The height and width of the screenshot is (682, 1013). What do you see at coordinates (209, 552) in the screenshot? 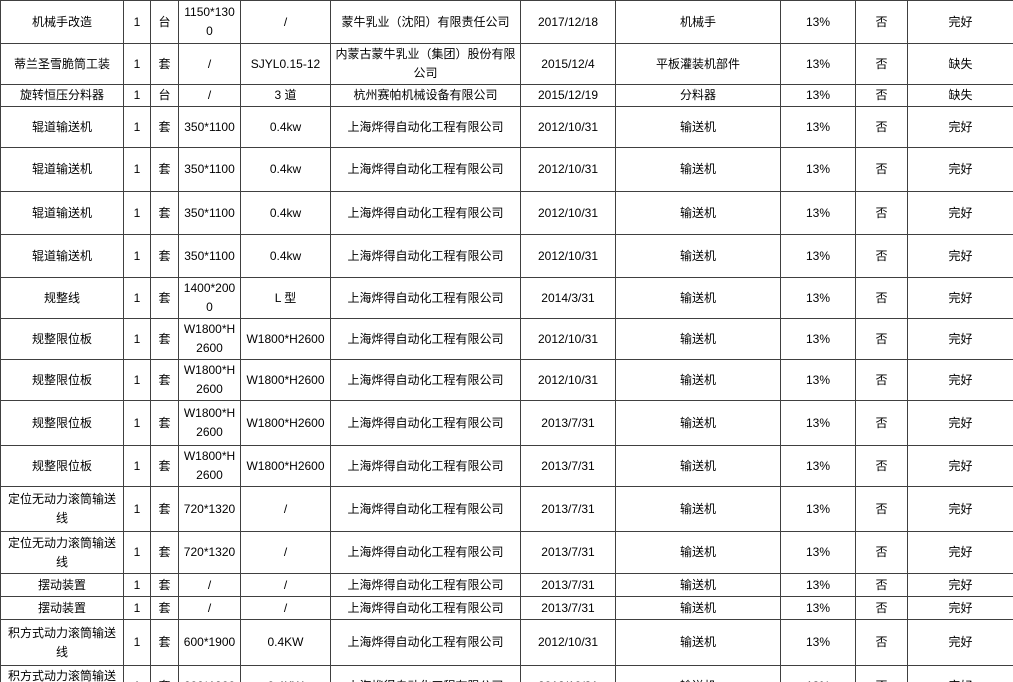
I see `cell-spec: 720*1320` at bounding box center [209, 552].